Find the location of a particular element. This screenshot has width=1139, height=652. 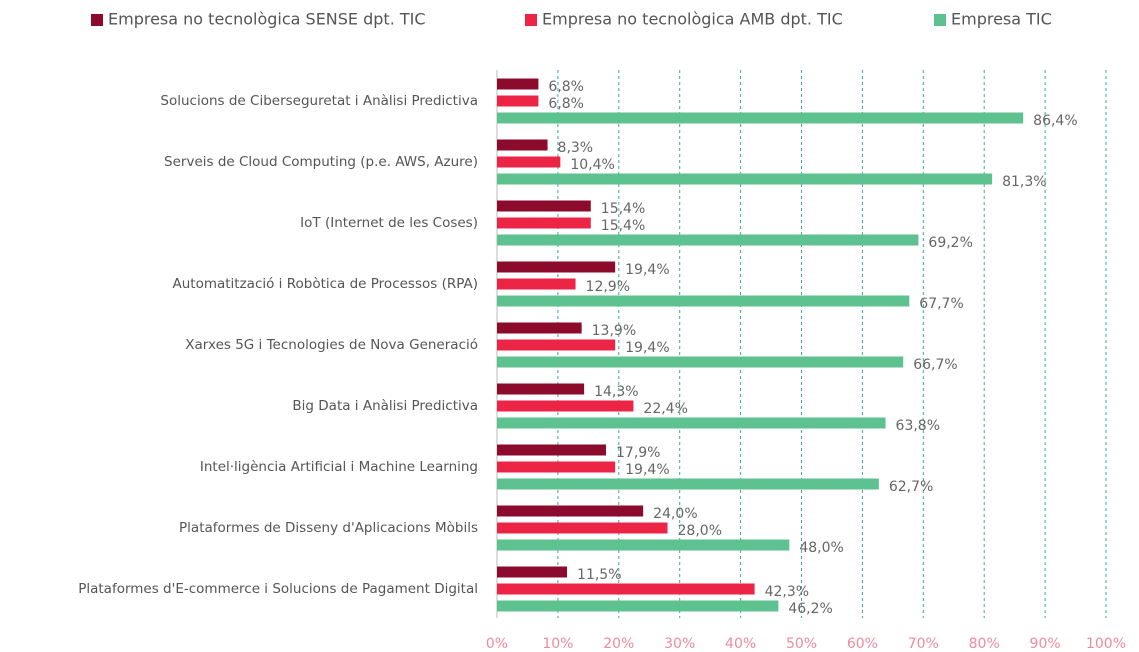

data-label: 46,2% is located at coordinates (810, 609).